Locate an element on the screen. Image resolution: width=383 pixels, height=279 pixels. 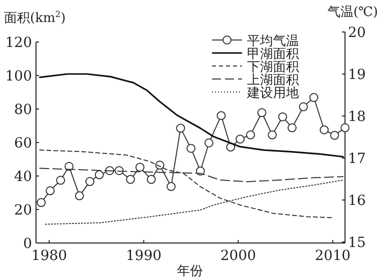
y-tick-label: 40 is located at coordinates (23, 177).